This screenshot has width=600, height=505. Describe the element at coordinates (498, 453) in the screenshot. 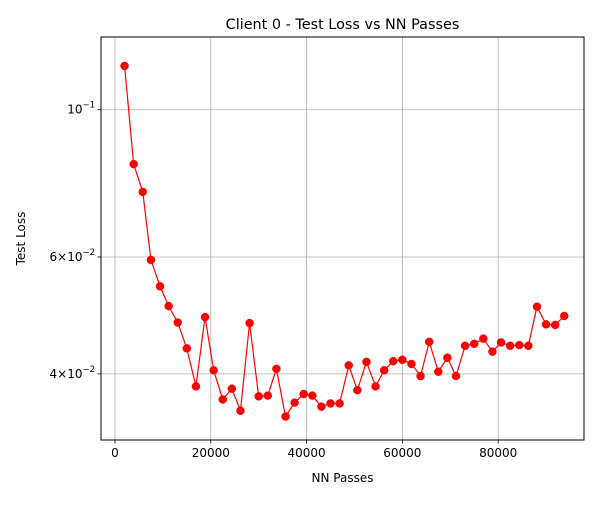

I see `x-tick-label: 80000` at that location.